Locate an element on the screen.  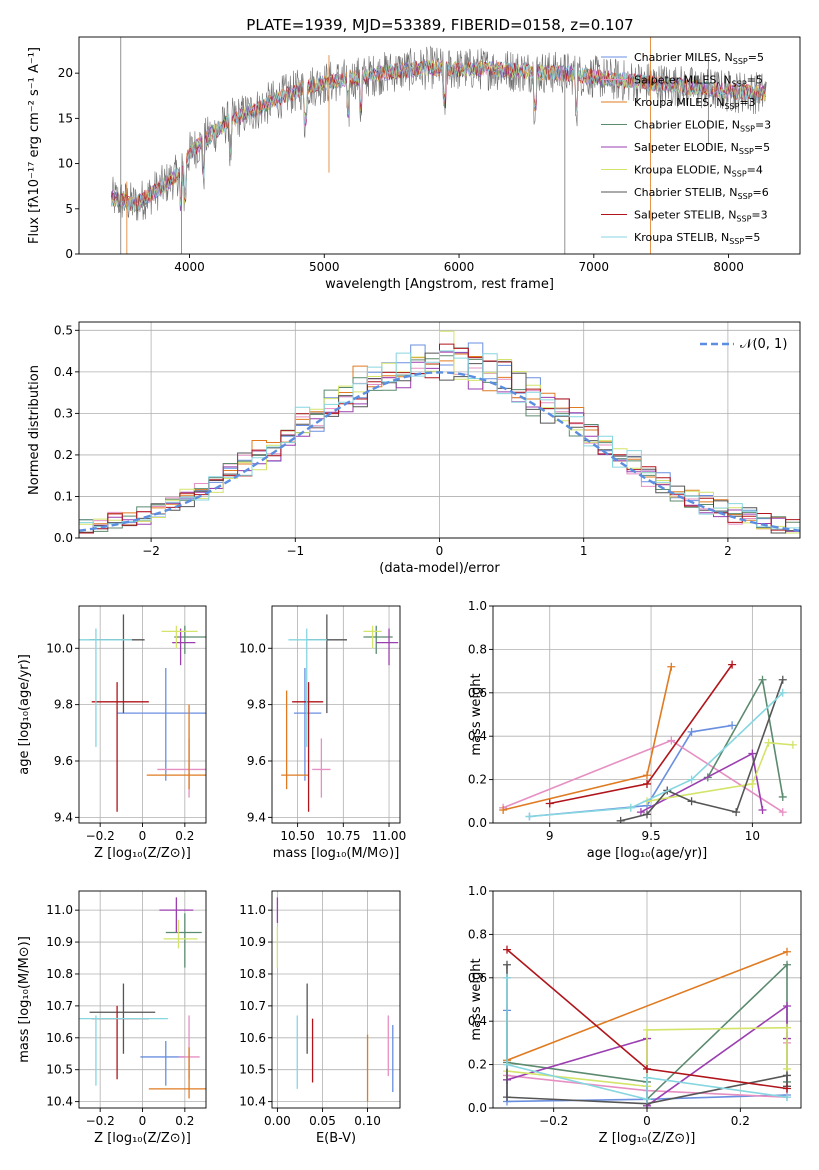
axes-frame is located at coordinates (336, 714).